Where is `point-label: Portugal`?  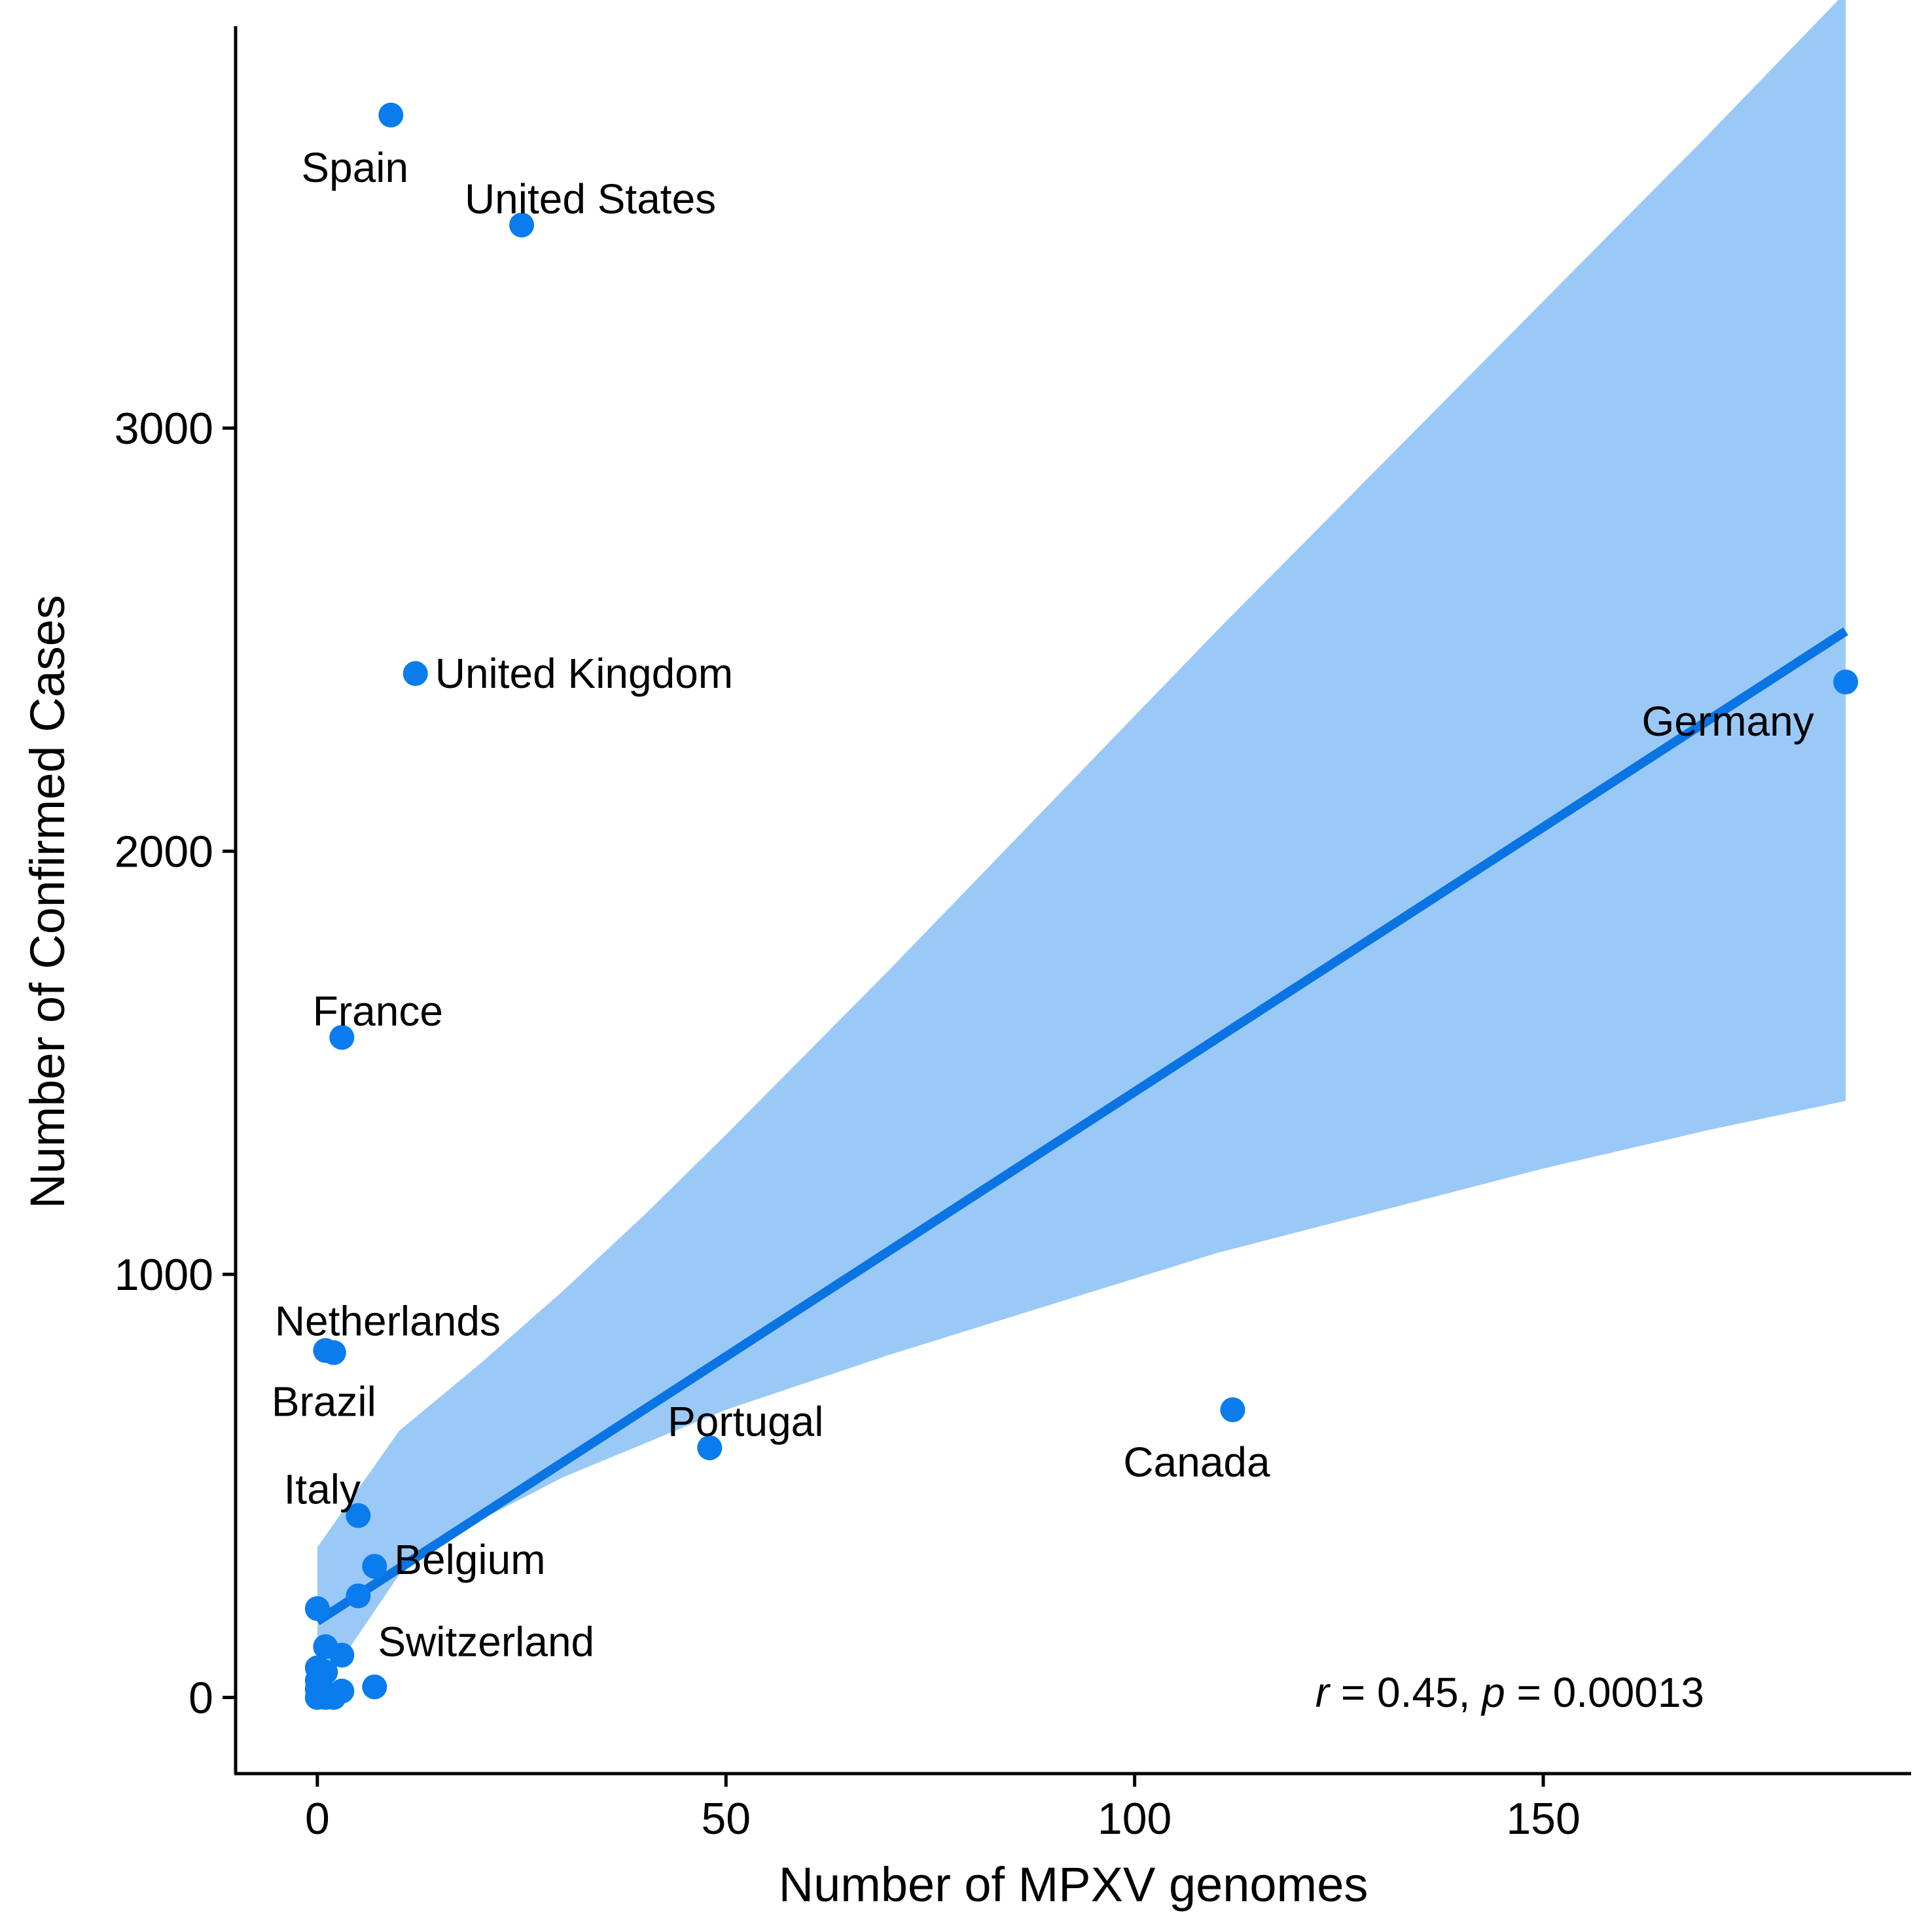 point-label: Portugal is located at coordinates (745, 1421).